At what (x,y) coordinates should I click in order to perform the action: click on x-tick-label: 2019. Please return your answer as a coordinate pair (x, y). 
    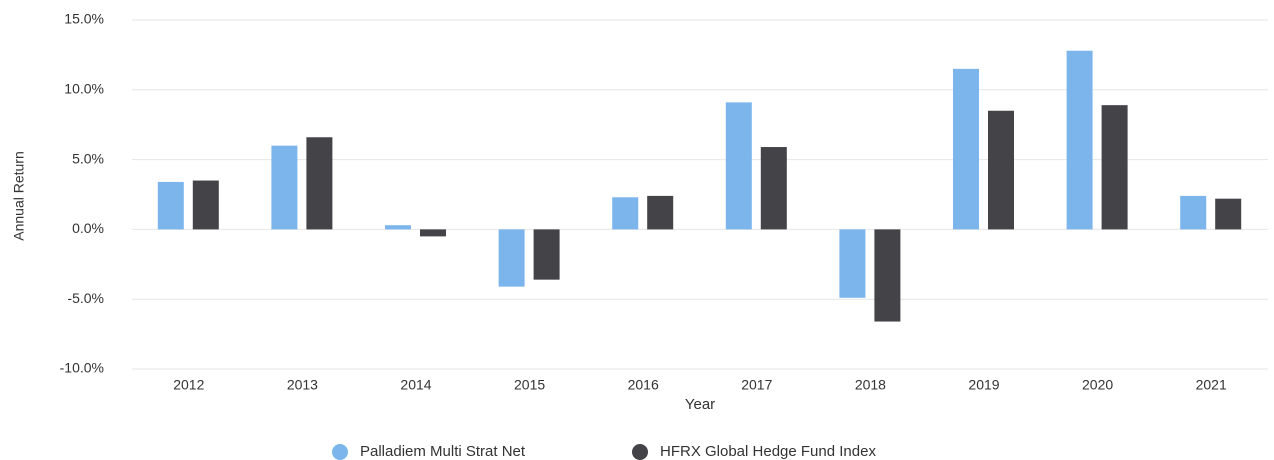
    Looking at the image, I should click on (983, 385).